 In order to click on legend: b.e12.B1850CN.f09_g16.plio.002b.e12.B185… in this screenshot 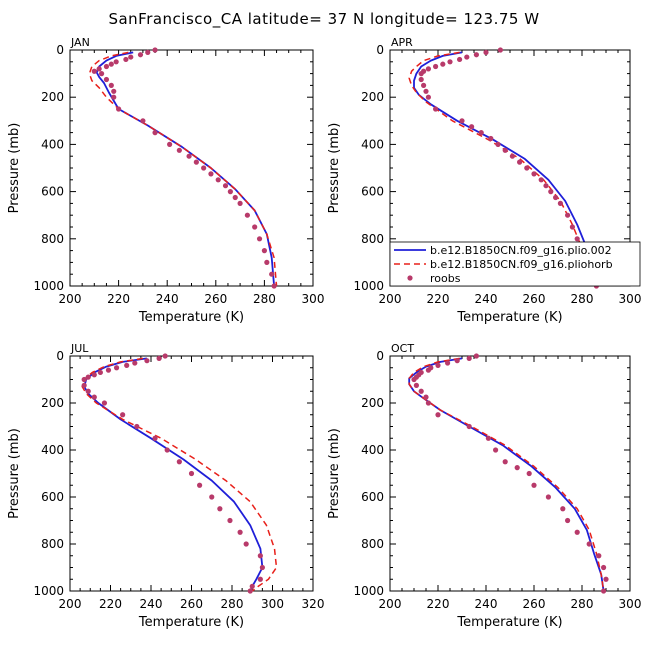, I will do `click(515, 264)`.